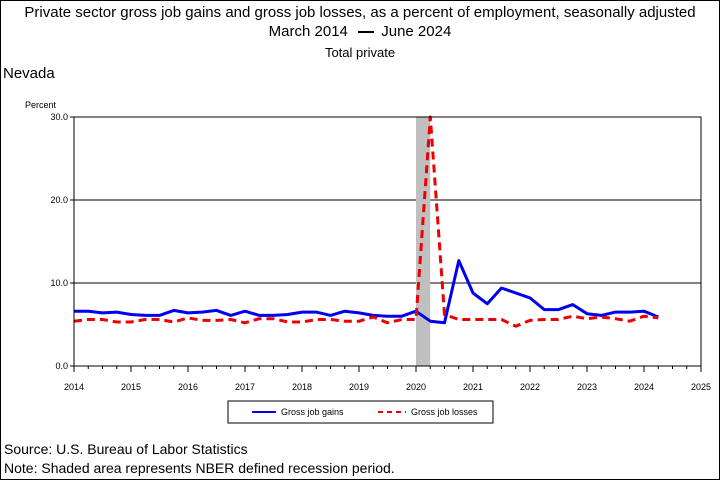 This screenshot has width=720, height=480. What do you see at coordinates (308, 31) in the screenshot?
I see `date-range-start: March 2014` at bounding box center [308, 31].